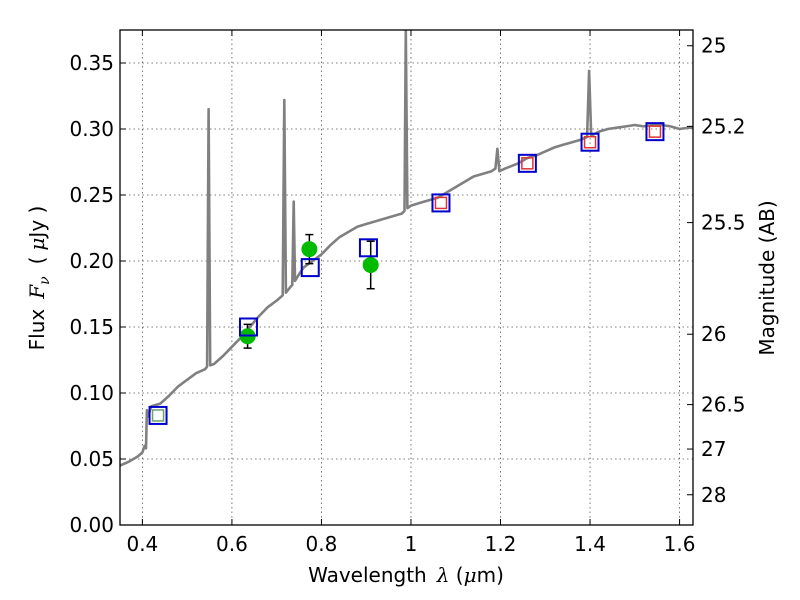  I want to click on y-tick-label: 0.15, so click(91, 327).